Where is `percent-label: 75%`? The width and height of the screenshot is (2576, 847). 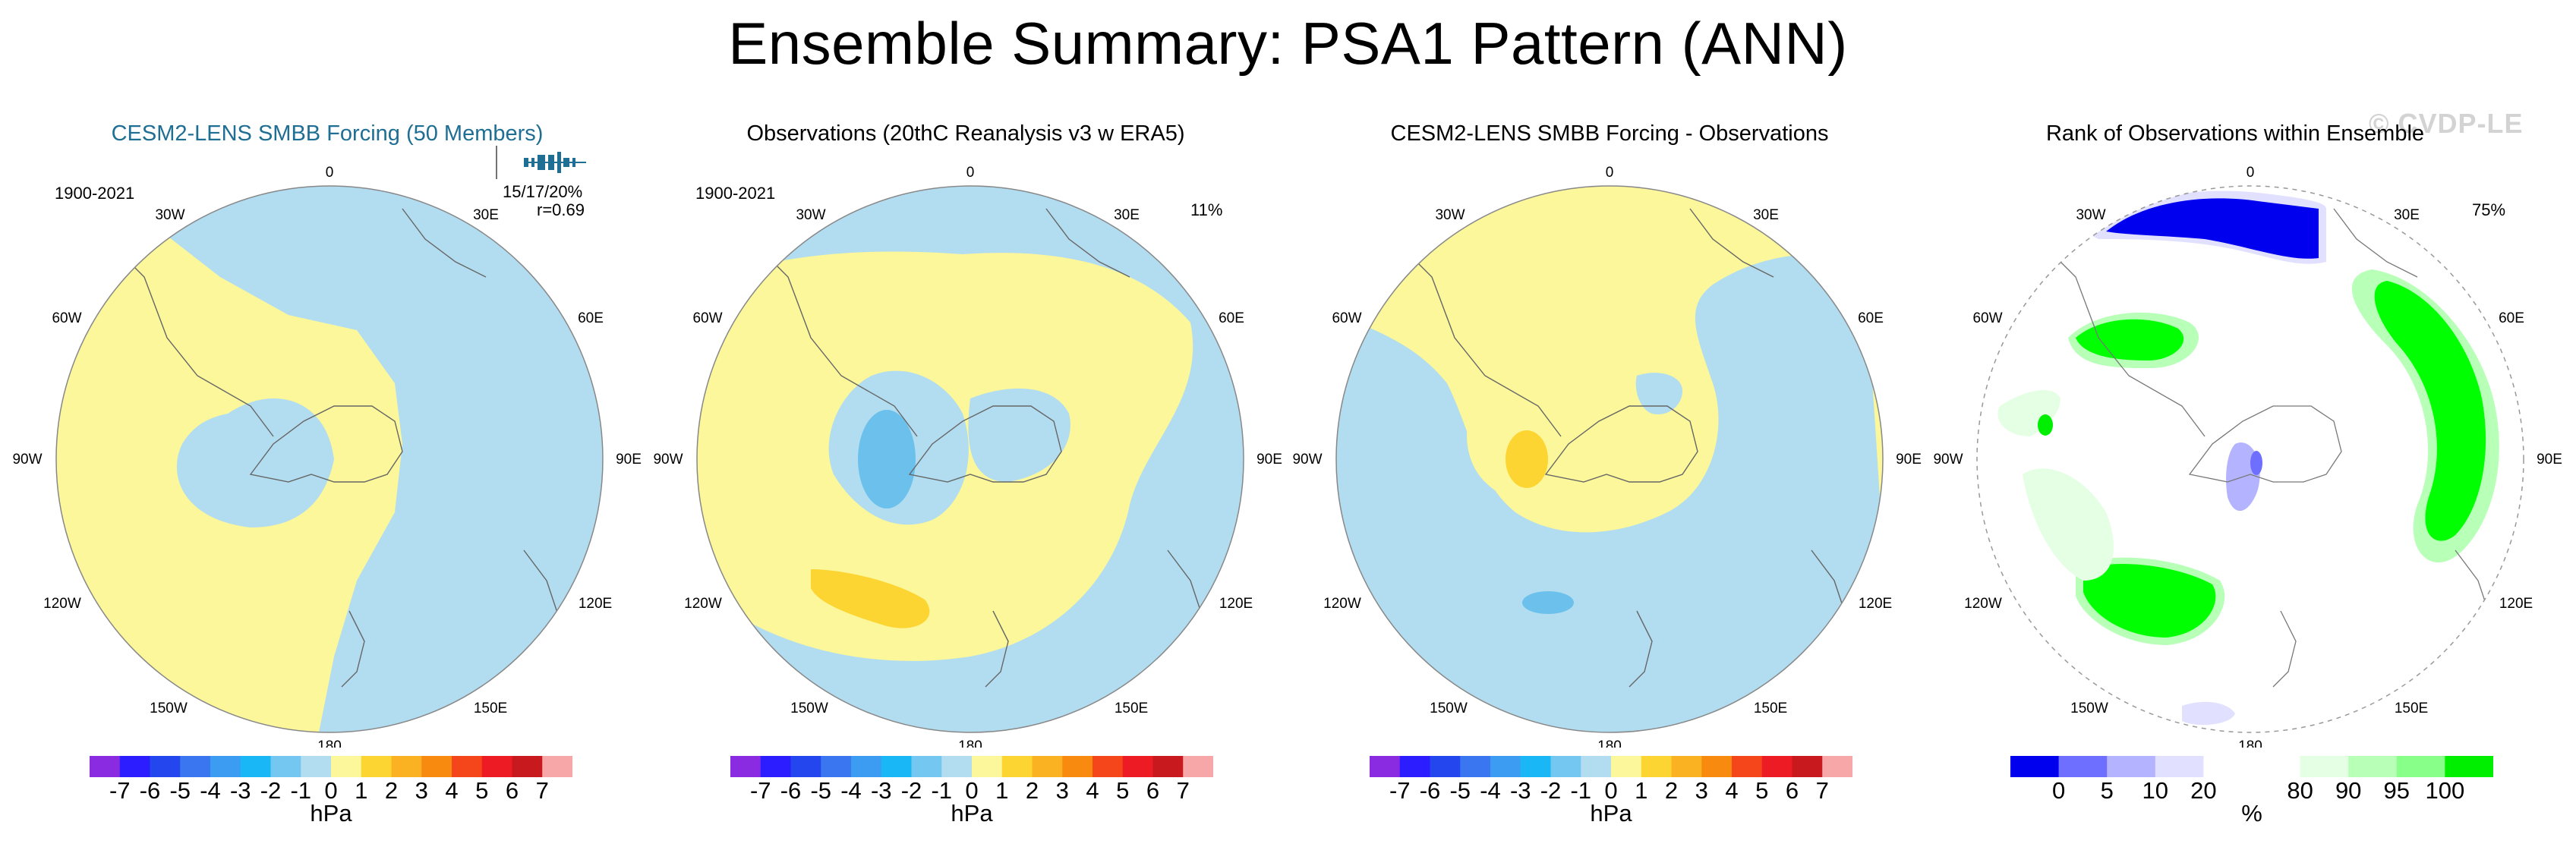 percent-label: 75% is located at coordinates (2489, 209).